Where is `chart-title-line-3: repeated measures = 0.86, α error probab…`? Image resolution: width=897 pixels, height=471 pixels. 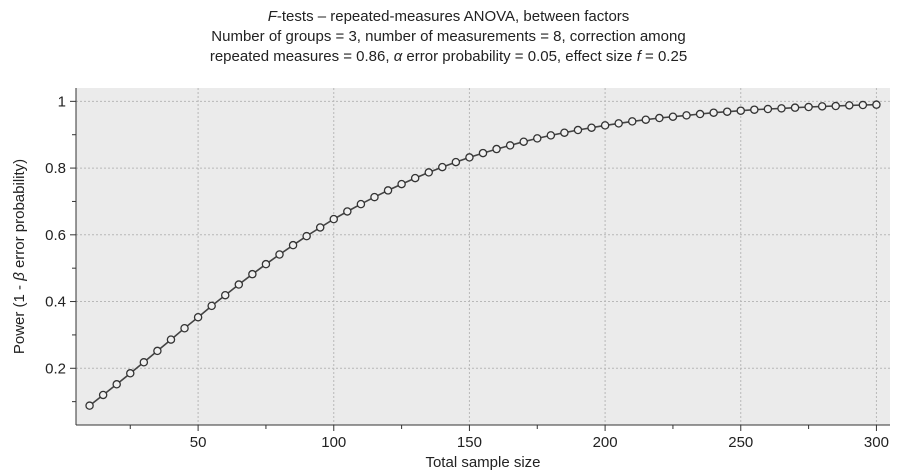
chart-title-line-3: repeated measures = 0.86, α error probab… is located at coordinates (448, 57).